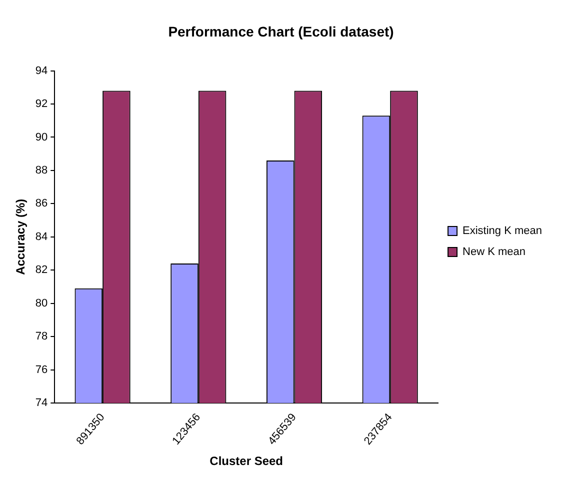  Describe the element at coordinates (41, 270) in the screenshot. I see `y-tick-label: 82` at that location.